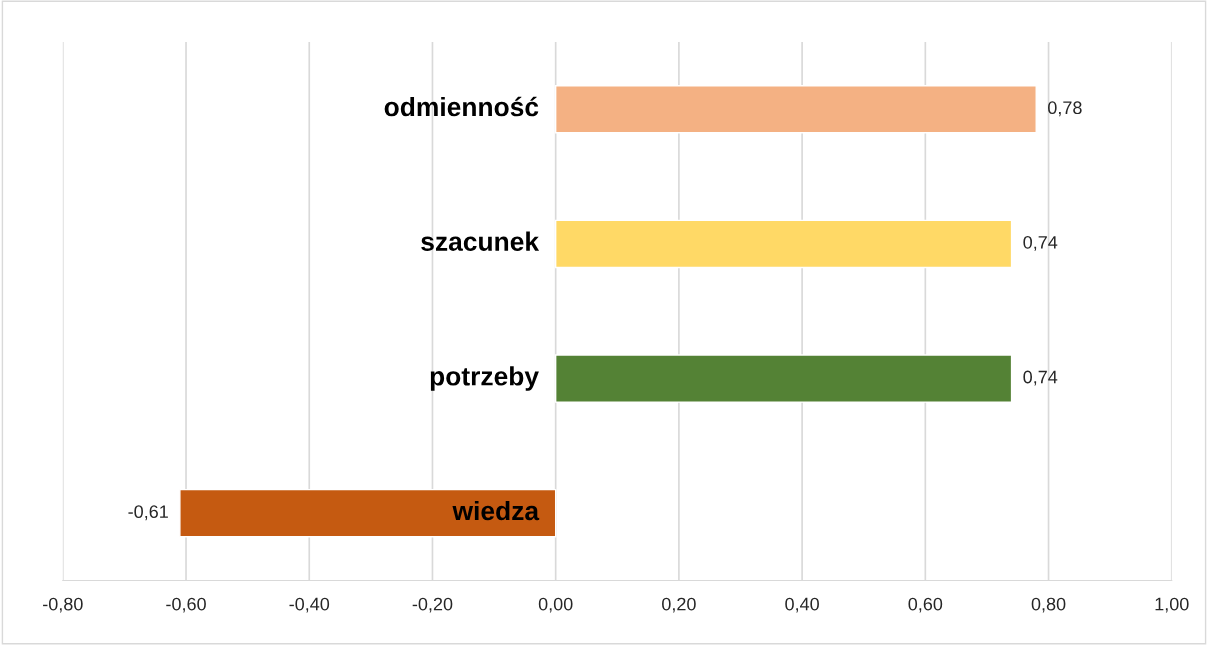  Describe the element at coordinates (432, 605) in the screenshot. I see `x-tick-label: -0,20` at that location.